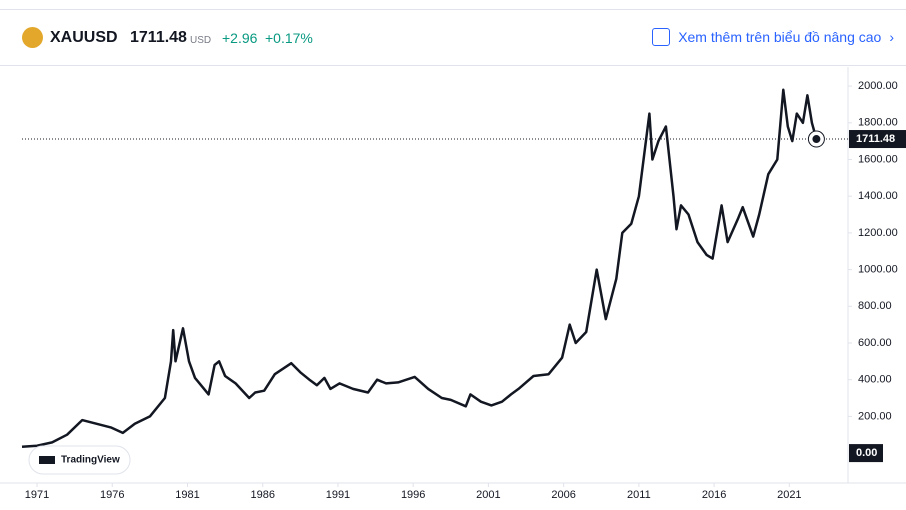 This screenshot has width=906, height=510. What do you see at coordinates (488, 495) in the screenshot?
I see `x-tick-label: 2001` at bounding box center [488, 495].